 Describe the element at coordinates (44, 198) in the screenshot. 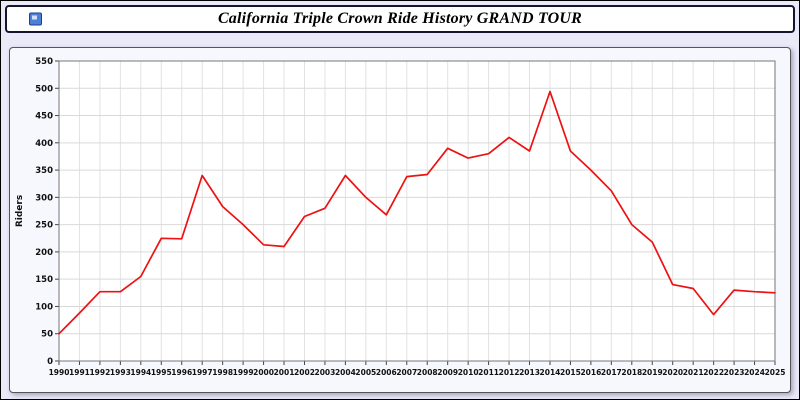

I see `svg-text: 300` at that location.